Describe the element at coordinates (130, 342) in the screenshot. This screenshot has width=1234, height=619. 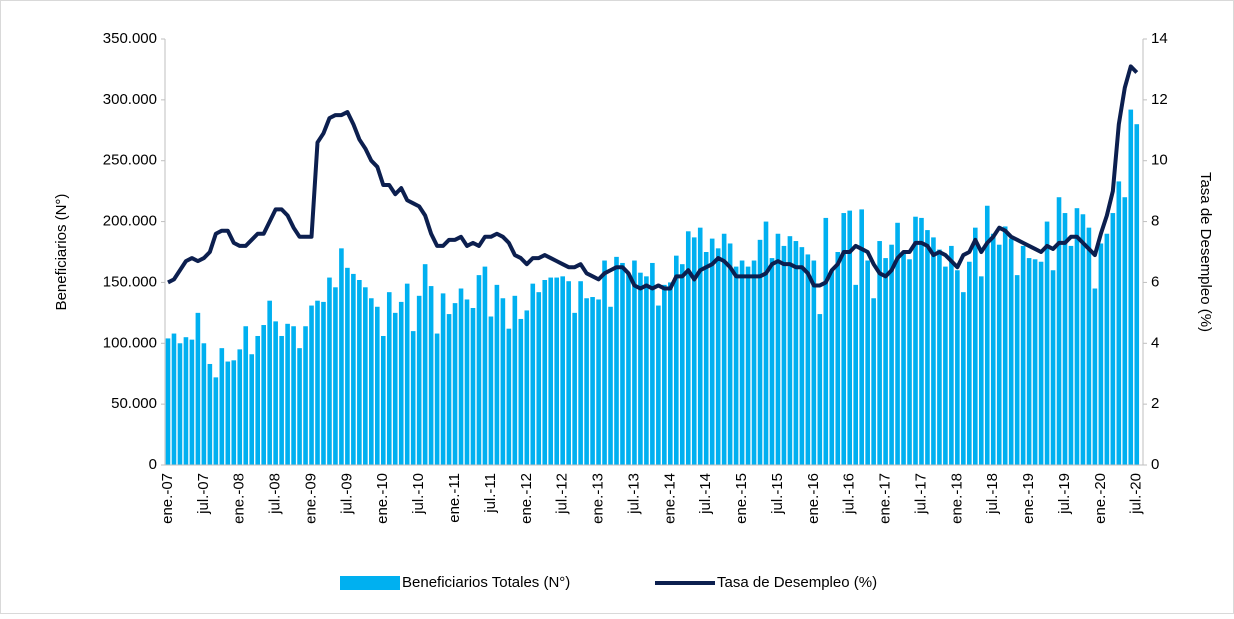
I see `y-tick-label: 100.000` at that location.